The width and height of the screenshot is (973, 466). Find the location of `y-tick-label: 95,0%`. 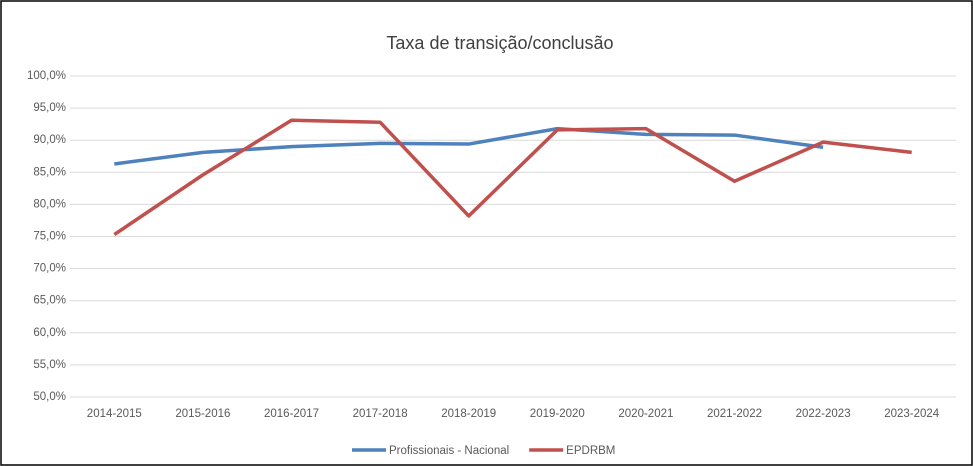

y-tick-label: 95,0% is located at coordinates (49, 108).